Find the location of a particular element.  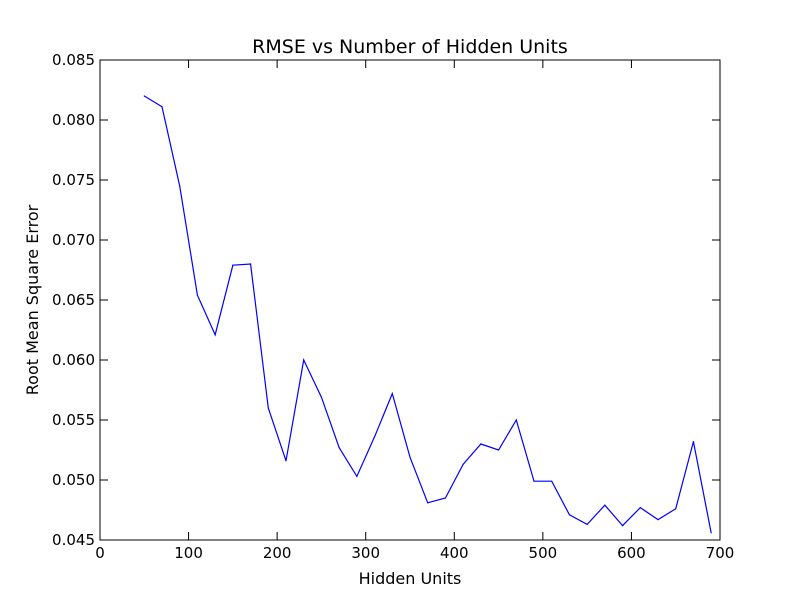

x-tick-label: 300 is located at coordinates (365, 553).